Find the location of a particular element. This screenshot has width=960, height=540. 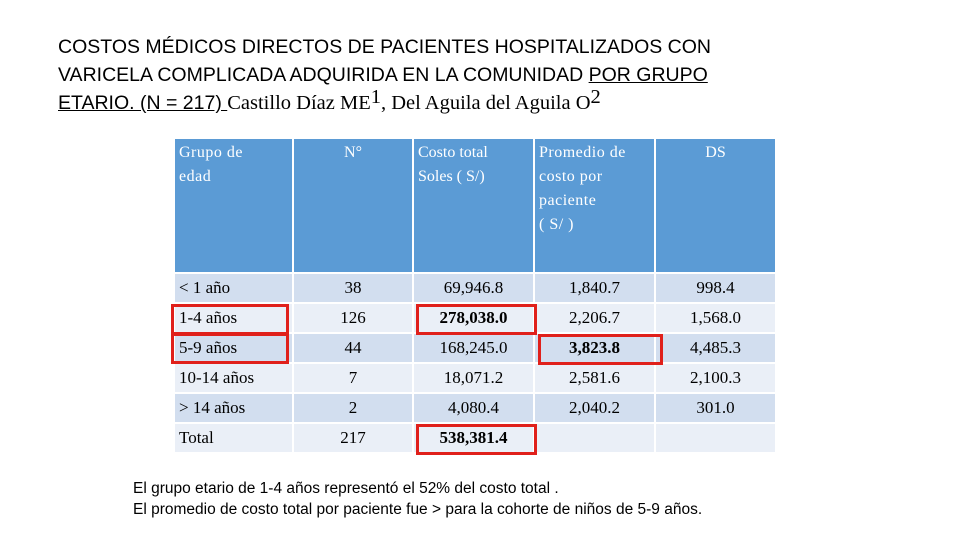

cell-n: 126 is located at coordinates (353, 318).